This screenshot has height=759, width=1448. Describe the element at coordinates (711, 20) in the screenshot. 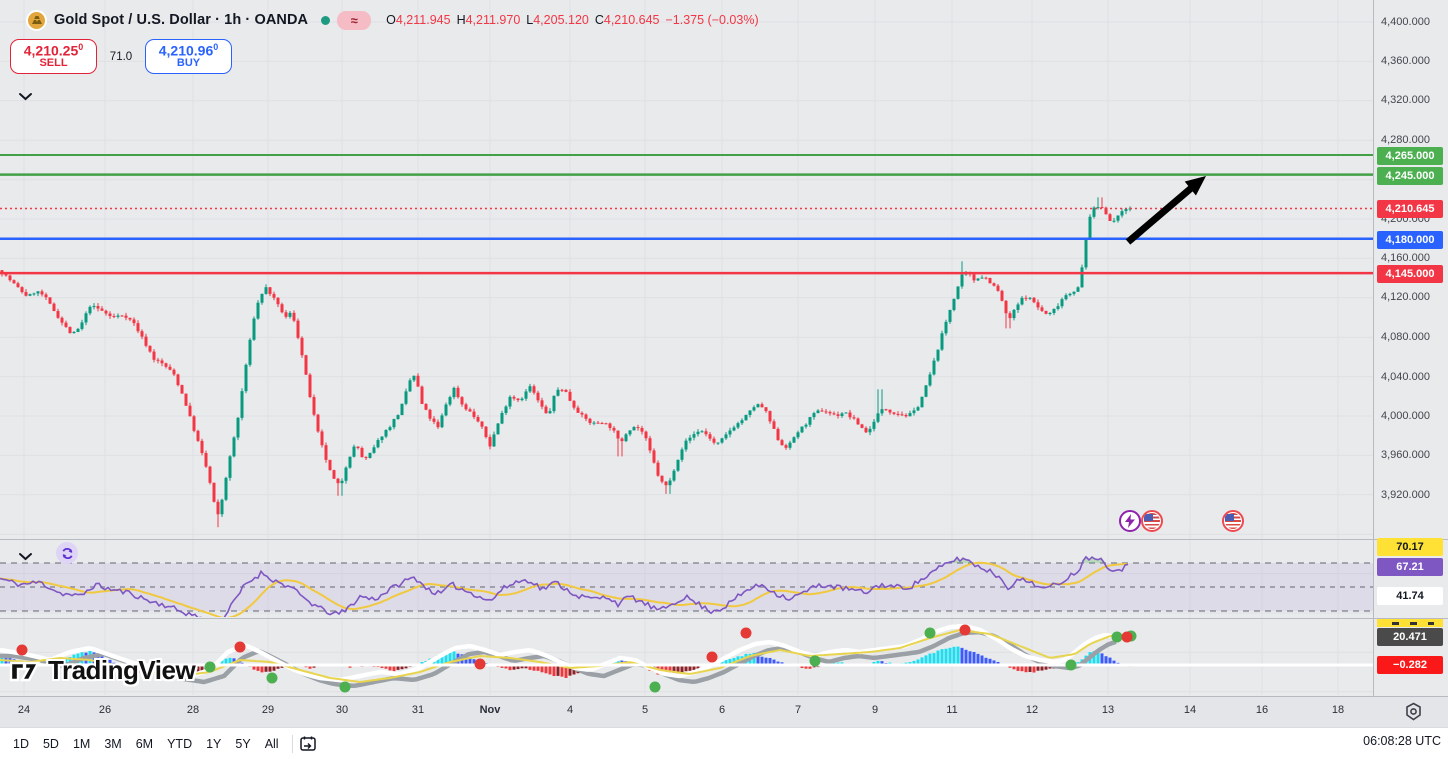

I see `price-change: −1.375 (−0.03%)` at that location.